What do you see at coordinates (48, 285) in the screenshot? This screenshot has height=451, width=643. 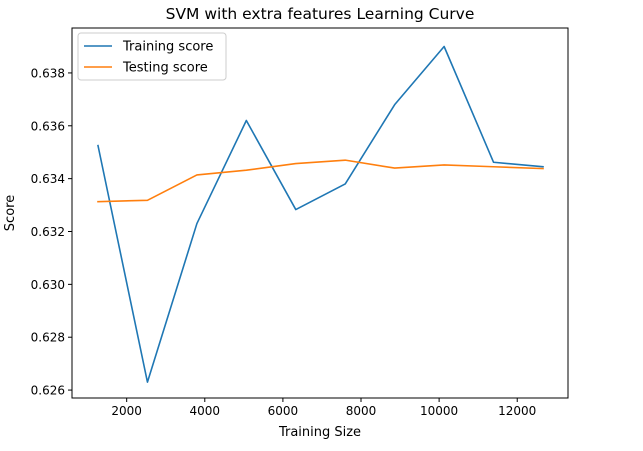 I see `y-tick-label: 0.630` at bounding box center [48, 285].